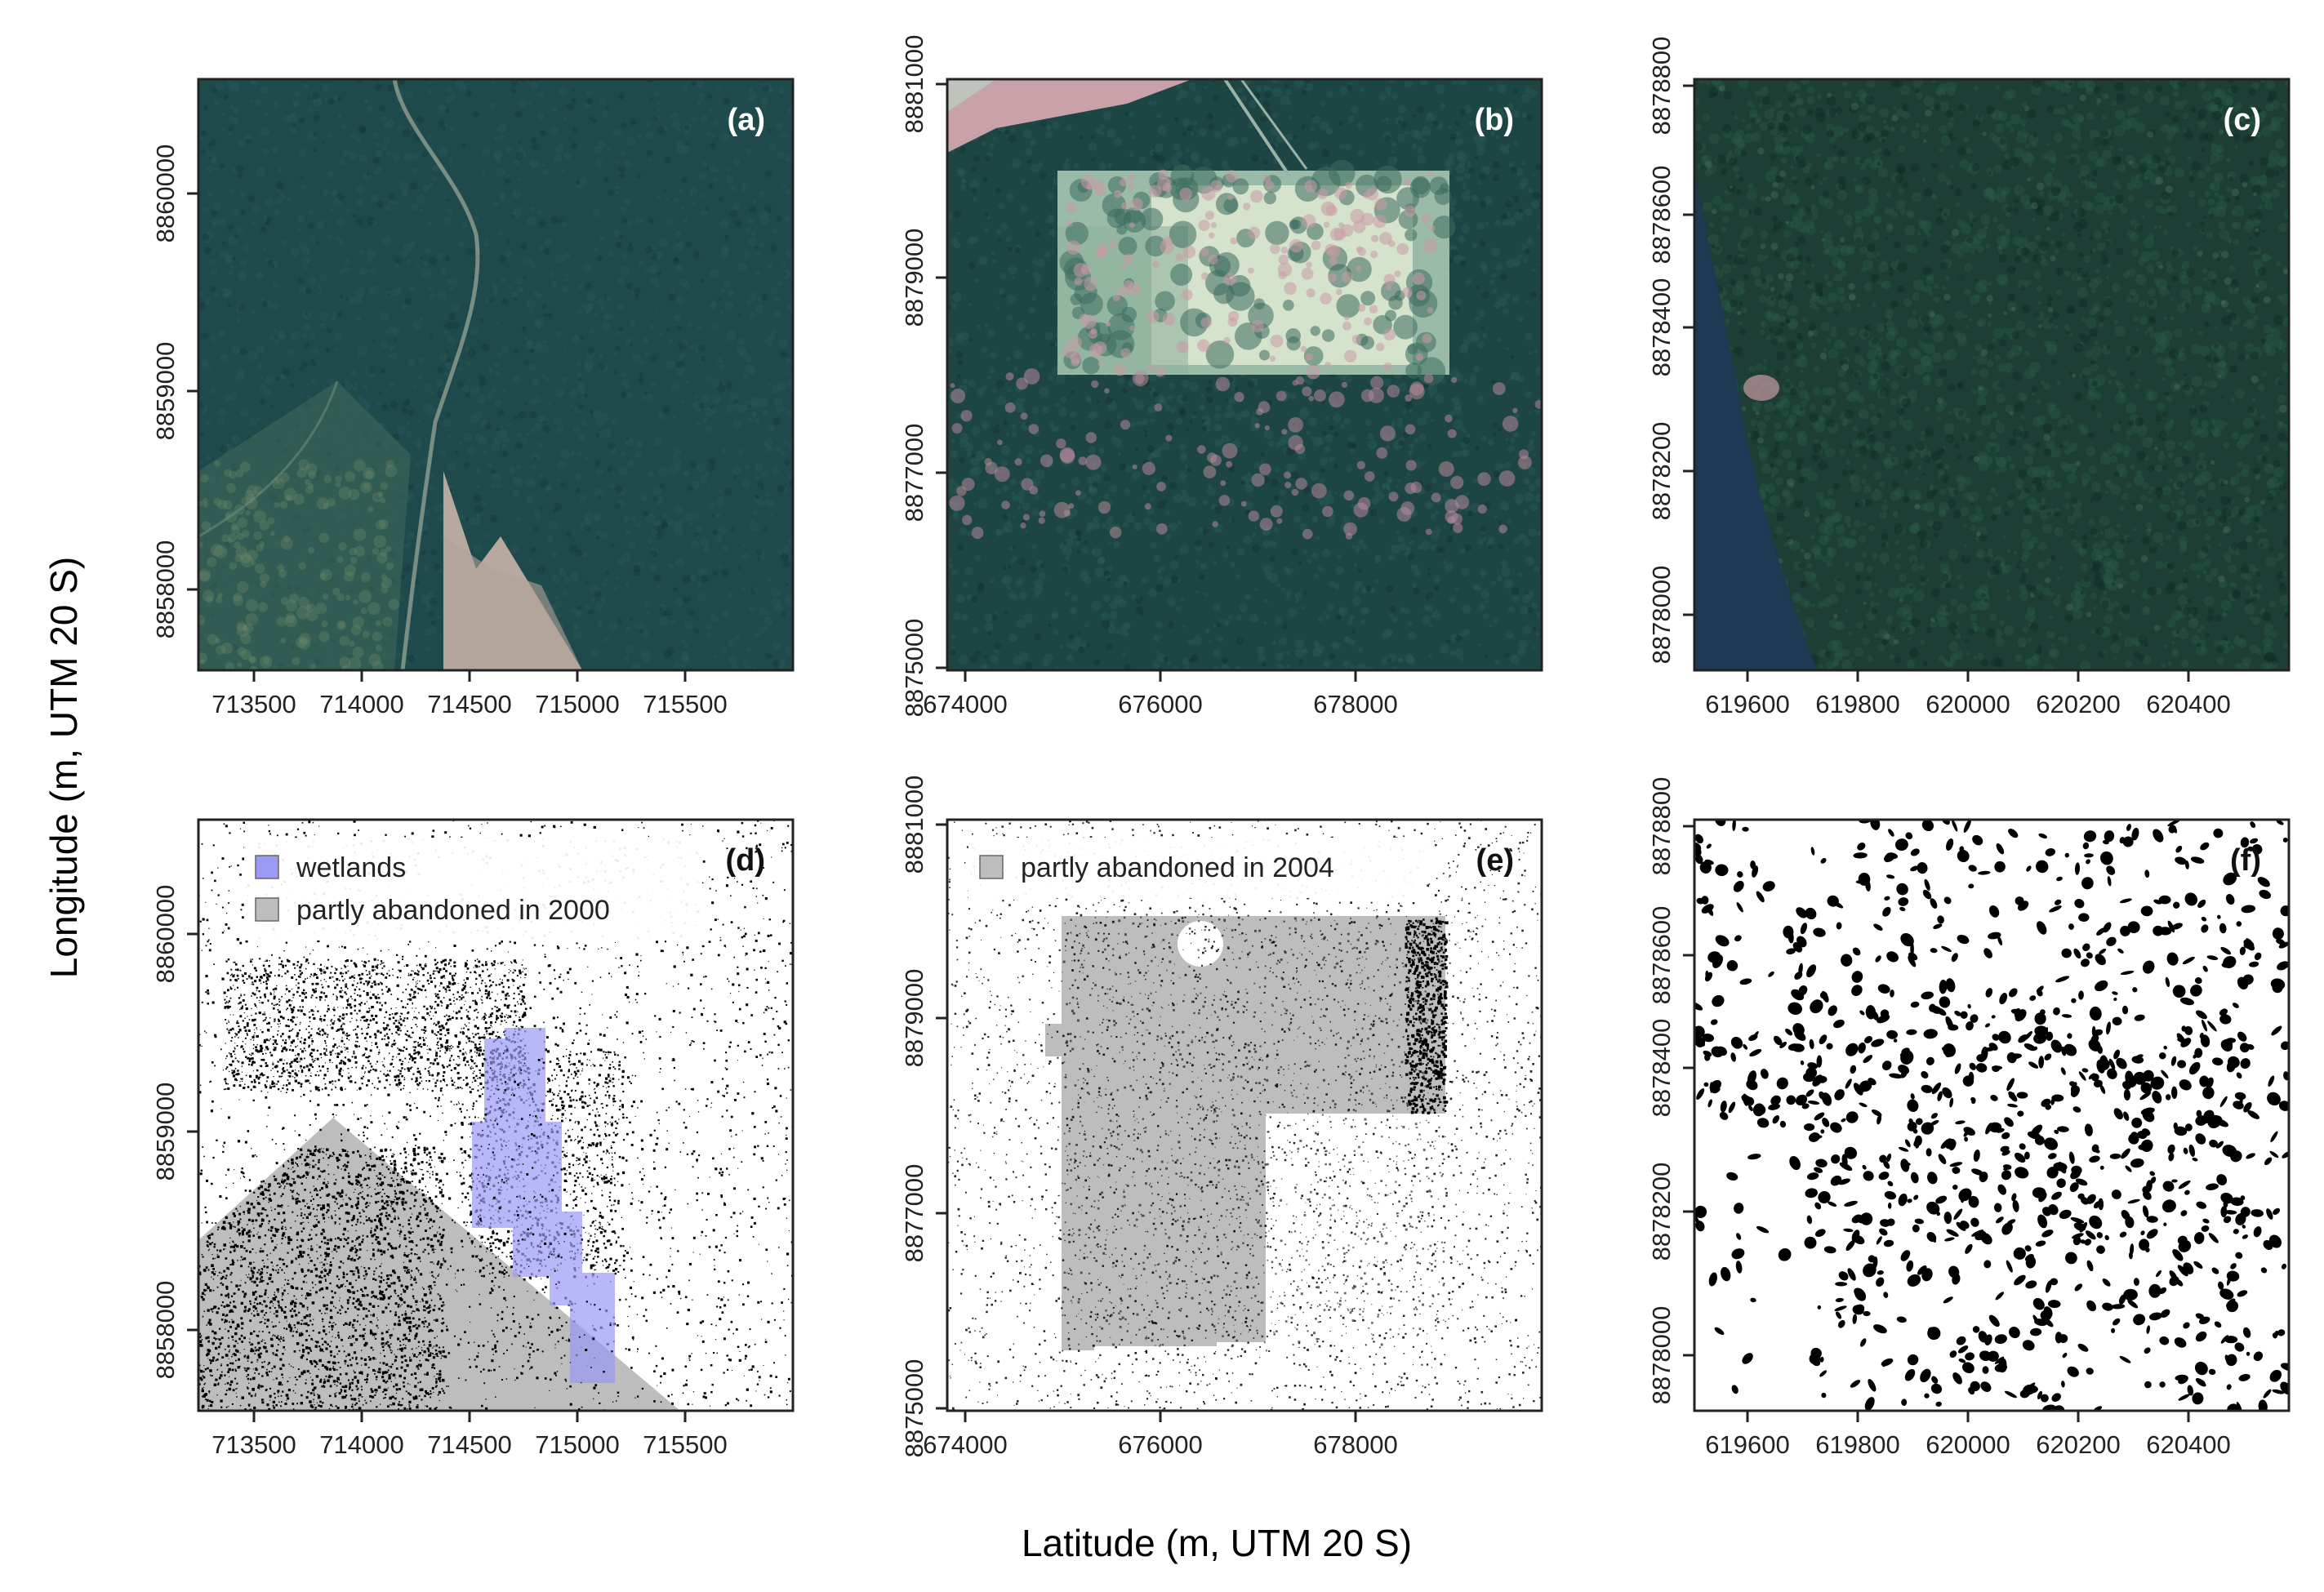 The width and height of the screenshot is (2324, 1592). What do you see at coordinates (453, 910) in the screenshot?
I see `legend-entry: partly abandoned in 2000` at bounding box center [453, 910].